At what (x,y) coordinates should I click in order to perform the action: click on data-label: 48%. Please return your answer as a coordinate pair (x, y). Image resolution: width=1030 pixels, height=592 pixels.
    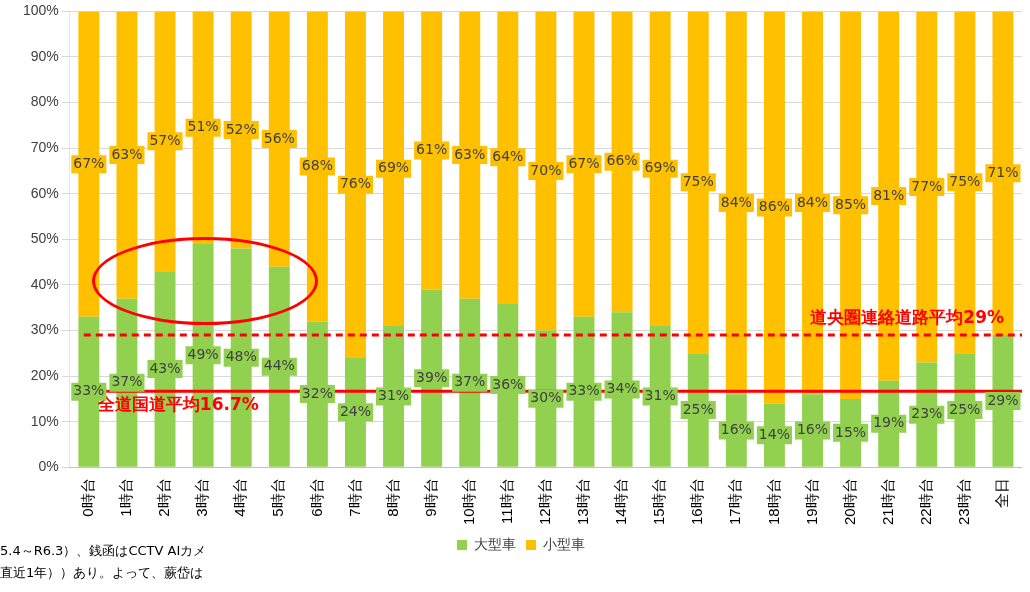
    Looking at the image, I should click on (241, 356).